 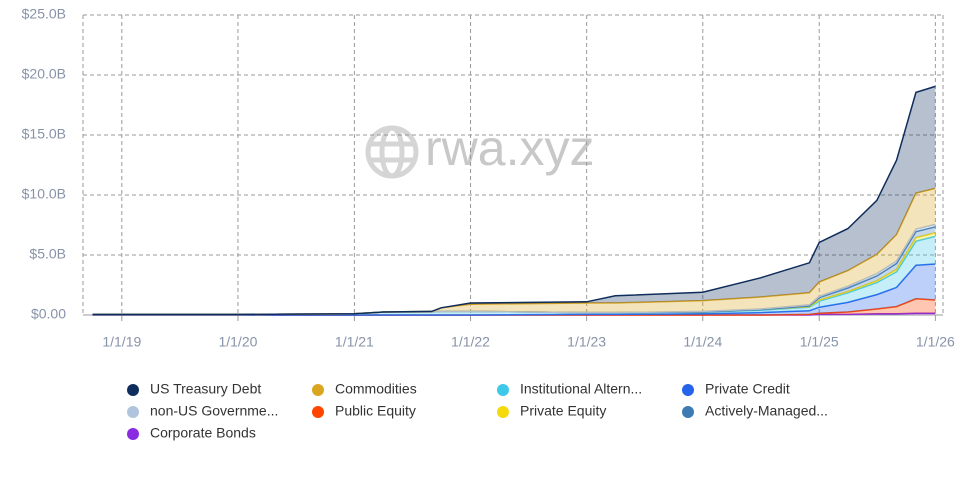 I want to click on x-tick-label: 1/1/26, so click(x=935, y=342).